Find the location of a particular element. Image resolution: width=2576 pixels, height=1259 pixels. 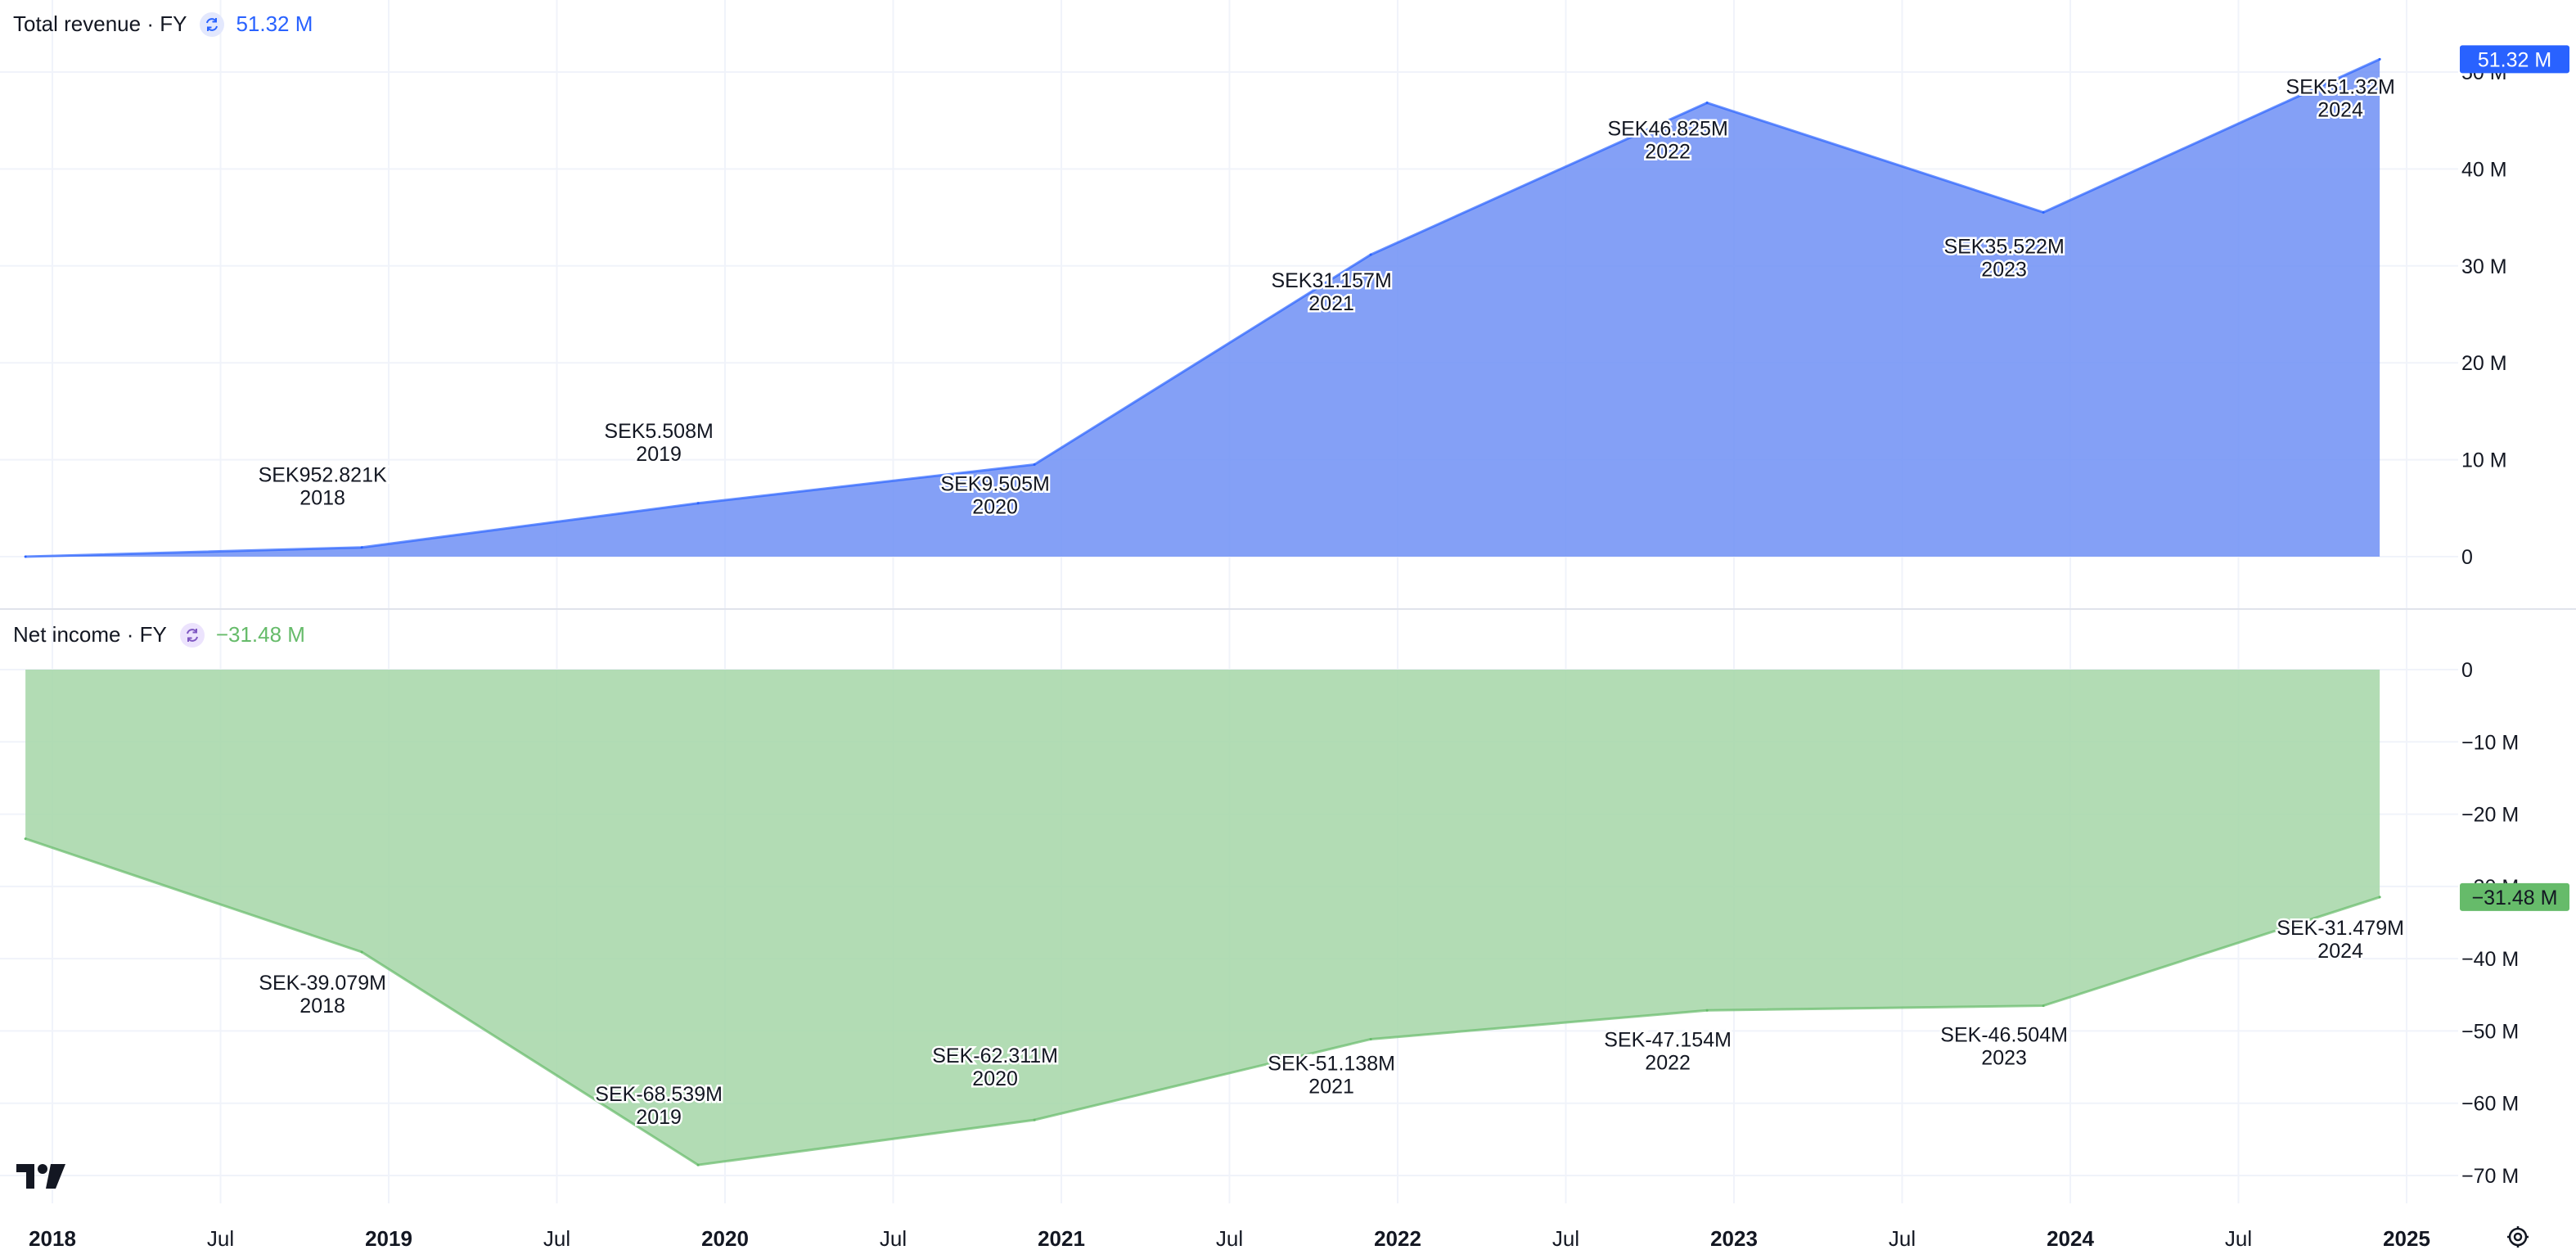

tradingview-logo-icon is located at coordinates (42, 1176).